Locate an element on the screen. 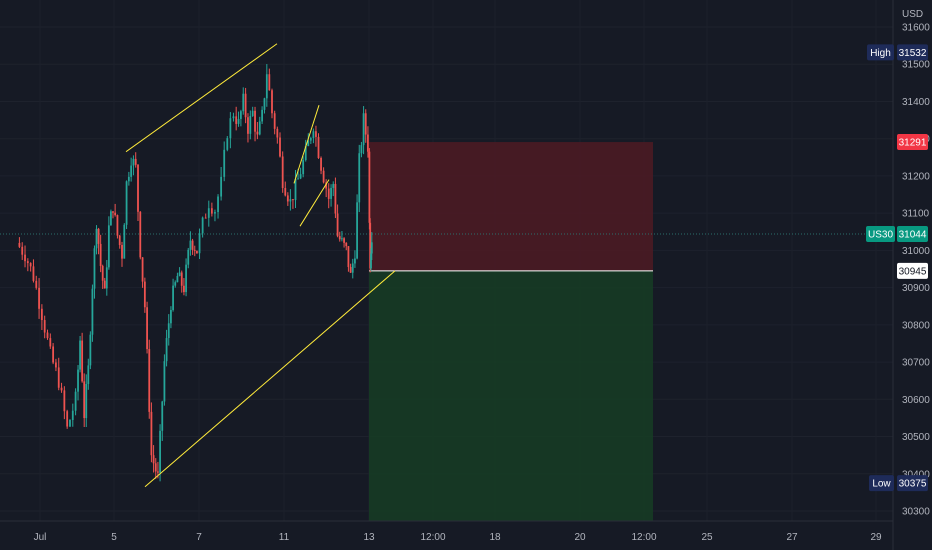 Image resolution: width=932 pixels, height=550 pixels. stop-loss-zone is located at coordinates (511, 206).